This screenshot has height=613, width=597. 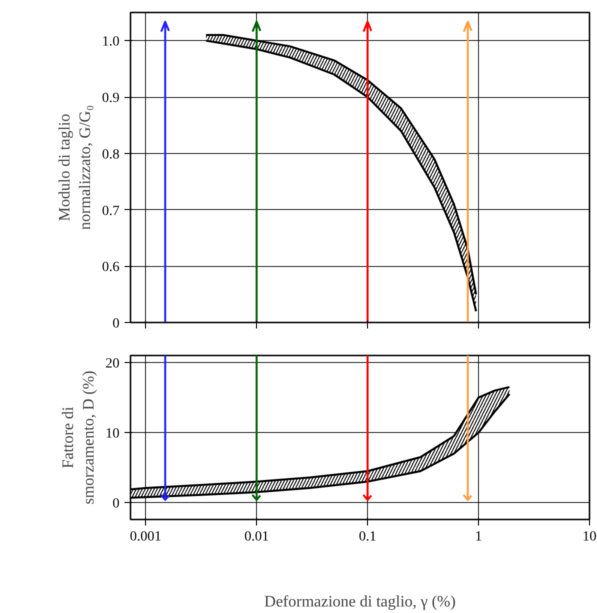 What do you see at coordinates (79, 437) in the screenshot?
I see `y-axis-title: Fattore di smorzamento, D (%)` at bounding box center [79, 437].